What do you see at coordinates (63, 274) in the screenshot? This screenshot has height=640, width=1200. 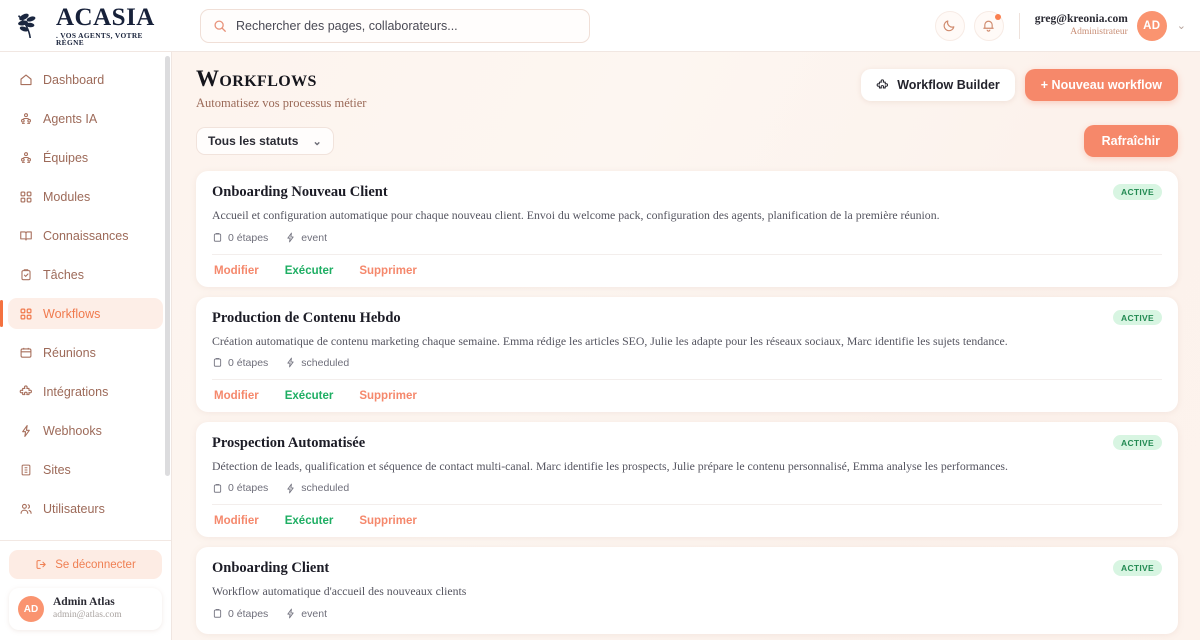 I see `sidebar-item-label: Tâches` at bounding box center [63, 274].